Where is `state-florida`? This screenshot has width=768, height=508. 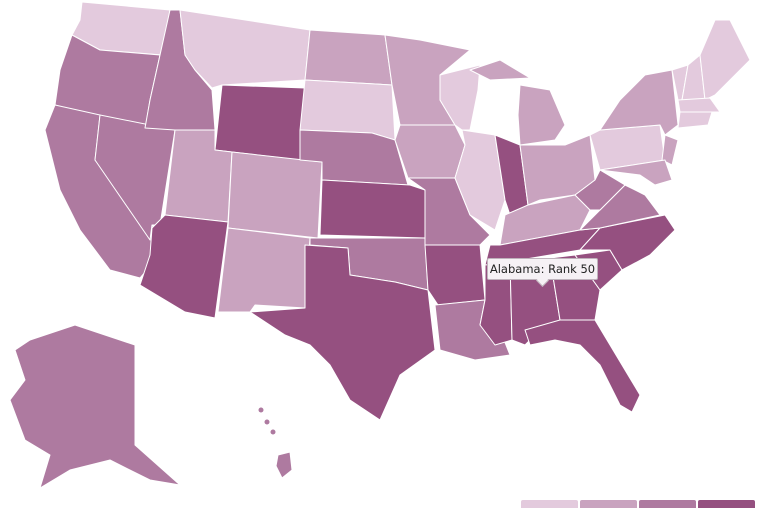
state-florida is located at coordinates (582, 366).